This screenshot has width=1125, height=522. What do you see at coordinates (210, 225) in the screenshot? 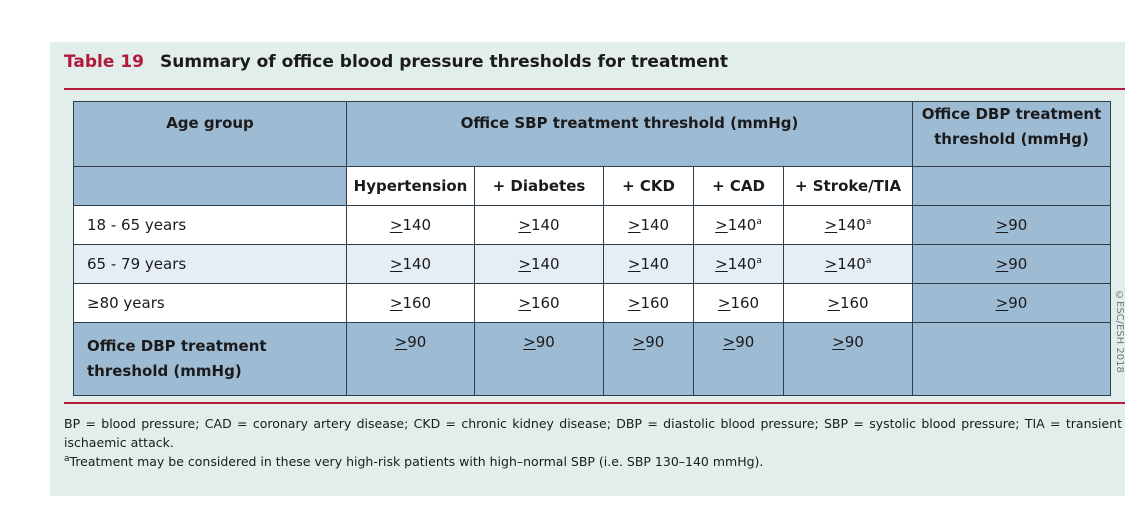
I see `age-group-cell: 18 - 65 years` at bounding box center [210, 225].